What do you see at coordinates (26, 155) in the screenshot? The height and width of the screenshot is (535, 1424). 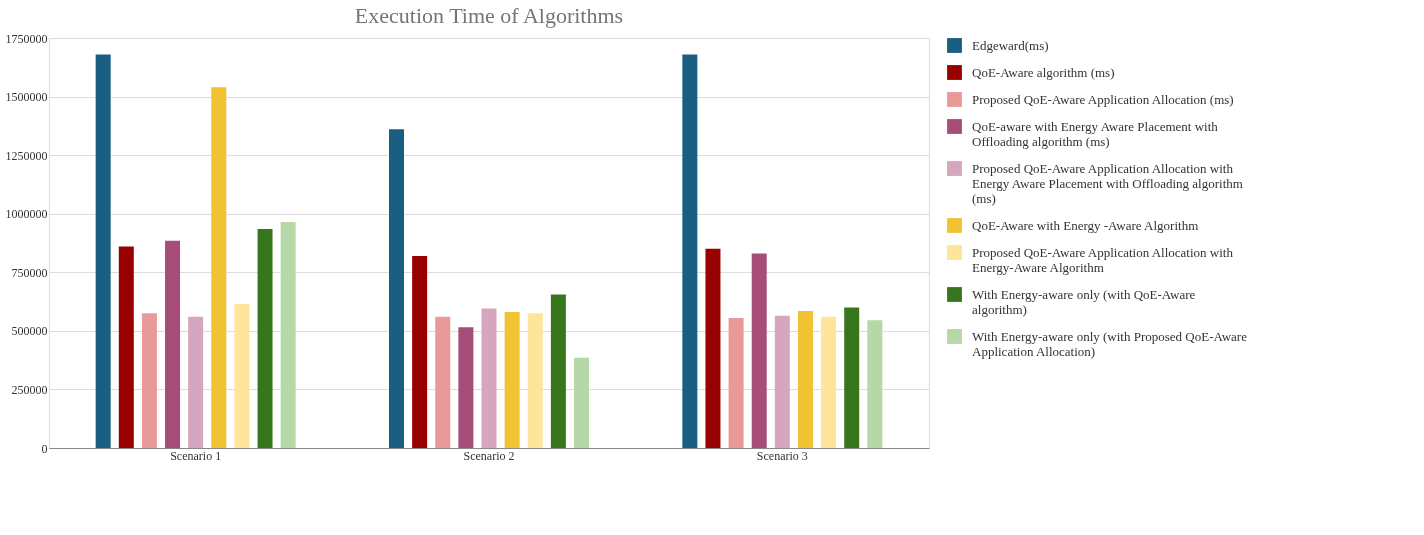 I see `y-tick-label: 1250000` at bounding box center [26, 155].